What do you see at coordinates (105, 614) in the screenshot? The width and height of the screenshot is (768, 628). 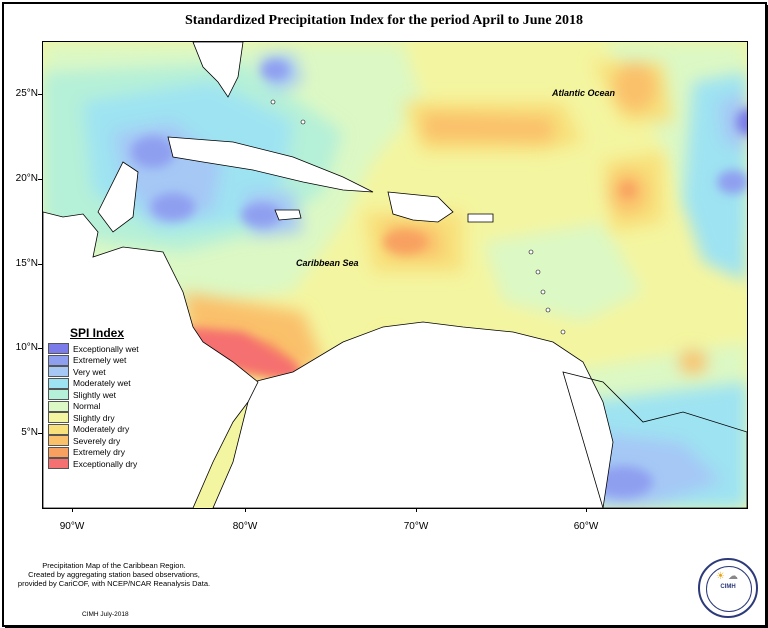 I see `footer-date: CIMH July-2018` at bounding box center [105, 614].